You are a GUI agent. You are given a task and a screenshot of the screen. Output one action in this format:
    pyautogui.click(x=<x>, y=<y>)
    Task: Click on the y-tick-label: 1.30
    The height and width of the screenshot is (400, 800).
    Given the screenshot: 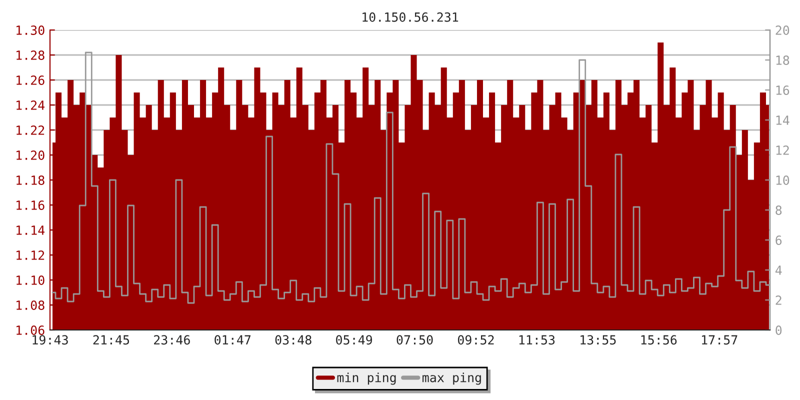 What is the action you would take?
    pyautogui.click(x=30, y=30)
    